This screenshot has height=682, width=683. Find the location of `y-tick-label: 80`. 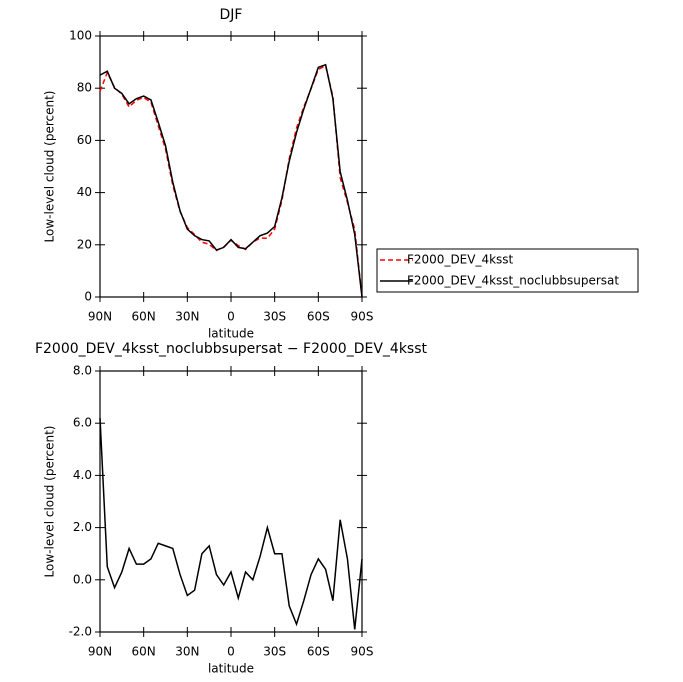

y-tick-label: 80 is located at coordinates (84, 88).